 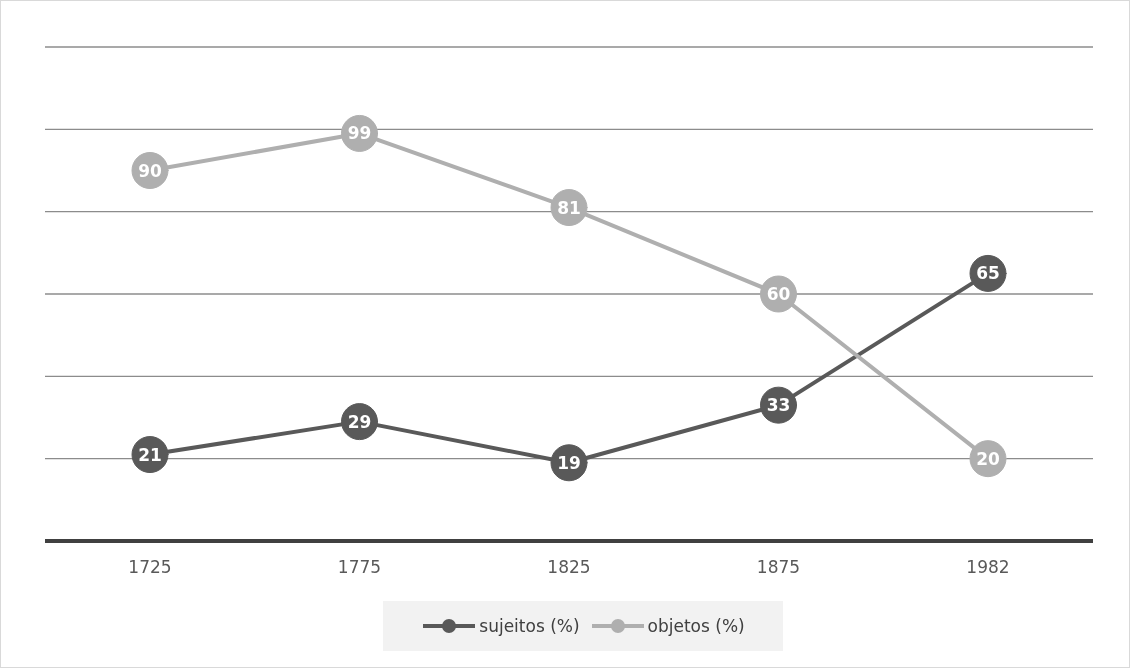 I want to click on data-label: 65, so click(x=988, y=273).